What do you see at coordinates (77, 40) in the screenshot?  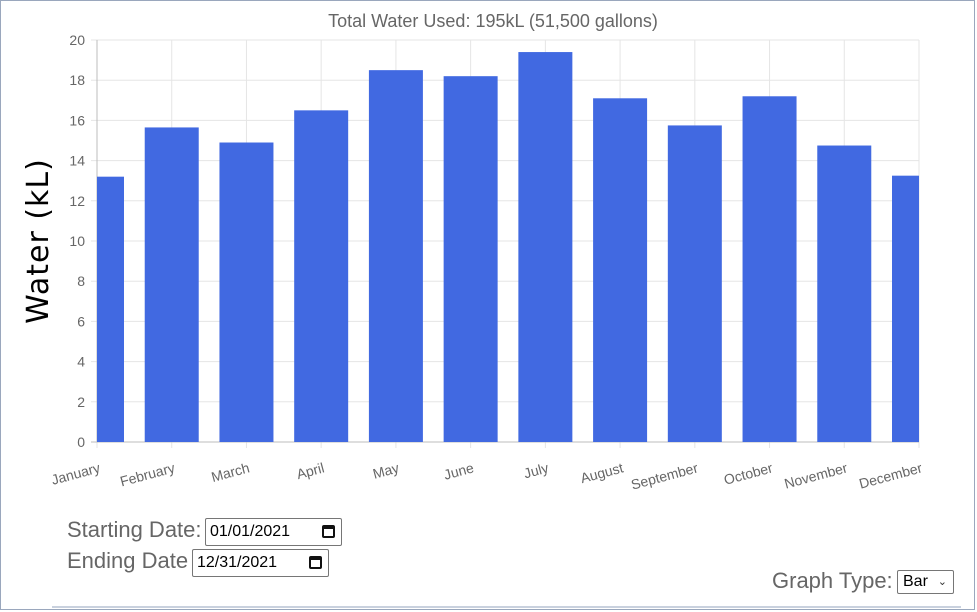 I see `y-tick-label: 20` at bounding box center [77, 40].